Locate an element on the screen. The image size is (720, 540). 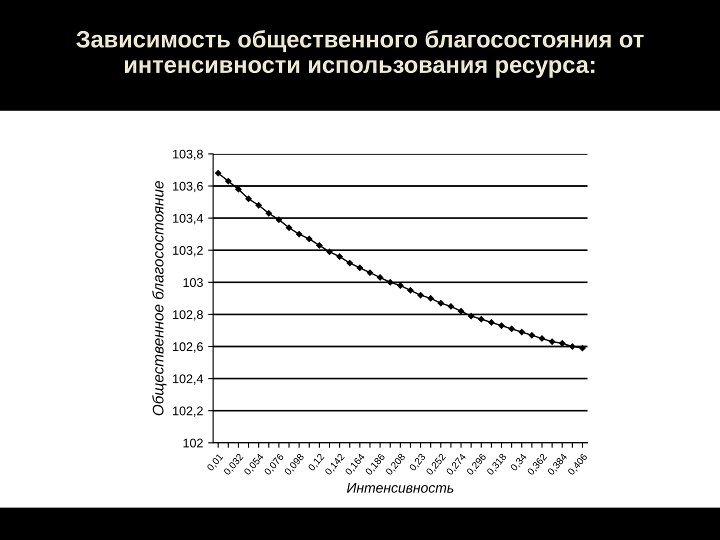
y-tick-label: 102,8 is located at coordinates (188, 315).